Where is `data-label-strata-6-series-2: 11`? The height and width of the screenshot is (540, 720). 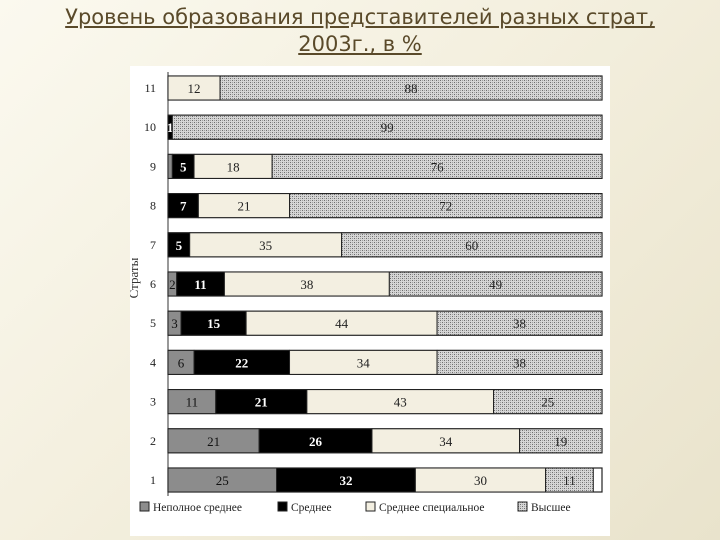
data-label-strata-6-series-2: 11 is located at coordinates (200, 284).